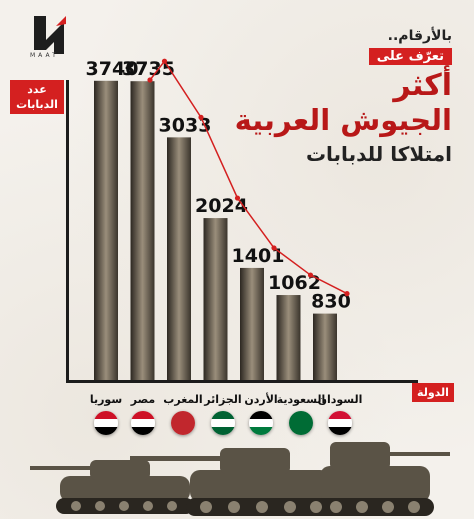 The width and height of the screenshot is (474, 519). I want to click on sudan-flag, so click(340, 423).